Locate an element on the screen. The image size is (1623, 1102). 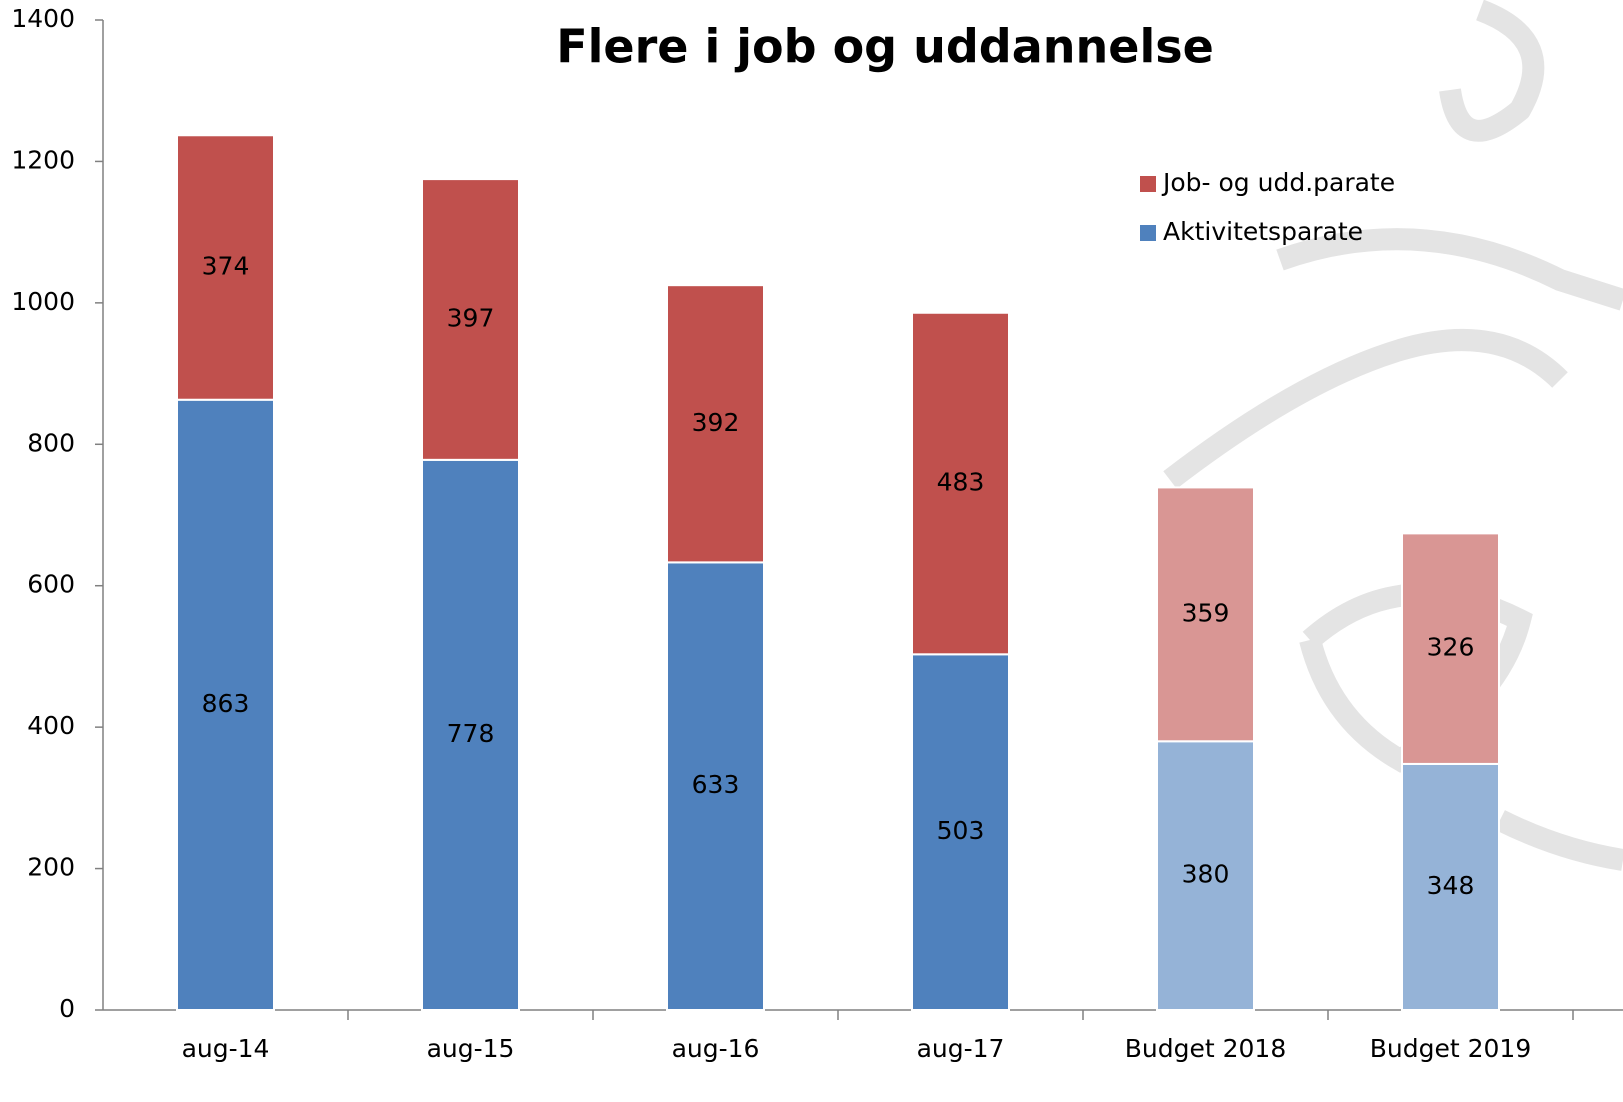
y-tick-label: 400 is located at coordinates (51, 725).